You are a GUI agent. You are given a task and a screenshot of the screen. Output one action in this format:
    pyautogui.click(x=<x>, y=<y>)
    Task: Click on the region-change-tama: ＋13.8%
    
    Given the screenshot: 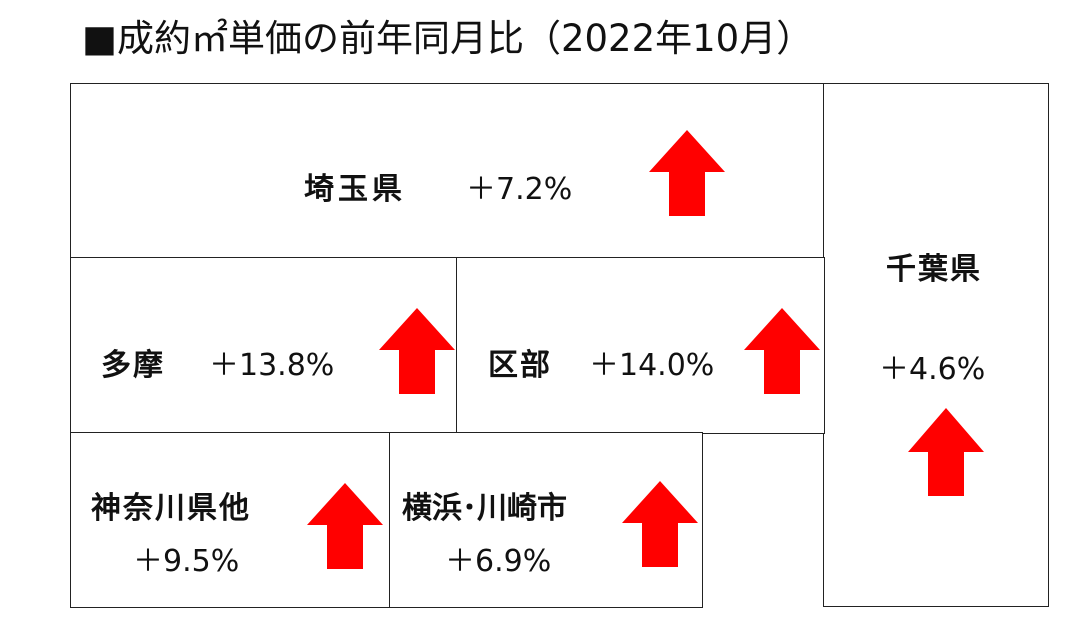 What is the action you would take?
    pyautogui.click(x=272, y=365)
    